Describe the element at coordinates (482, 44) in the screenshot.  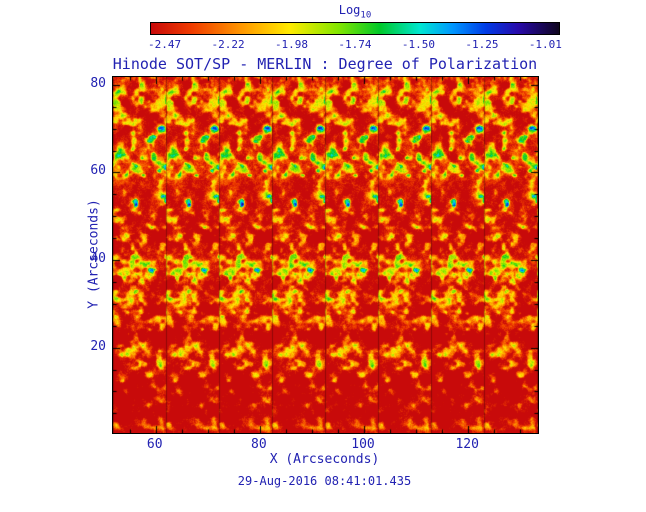
I see `colorbar-tick: -1.25` at that location.